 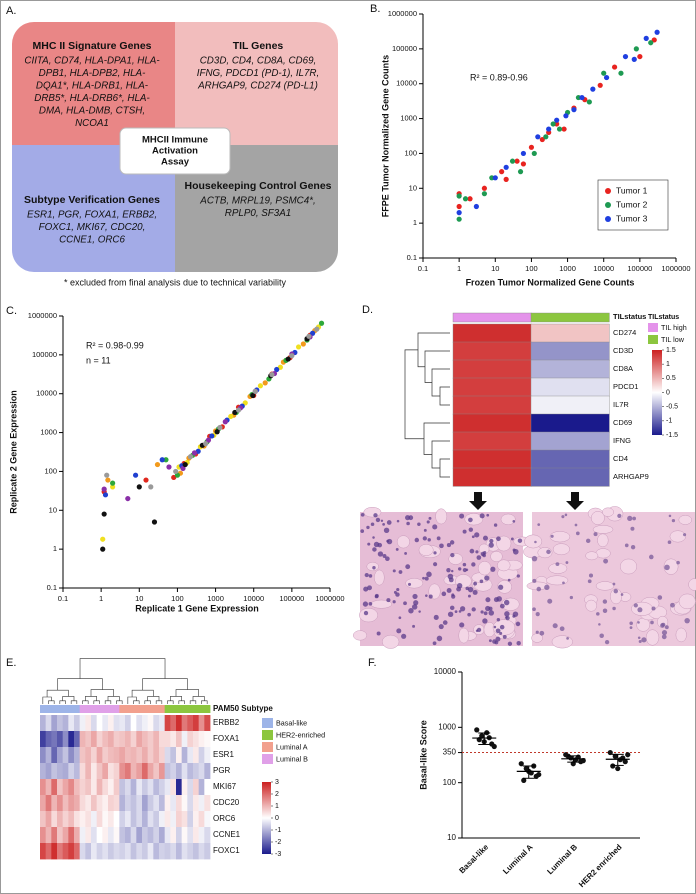 What do you see at coordinates (291, 598) in the screenshot?
I see `tick-label: 100000` at bounding box center [291, 598].